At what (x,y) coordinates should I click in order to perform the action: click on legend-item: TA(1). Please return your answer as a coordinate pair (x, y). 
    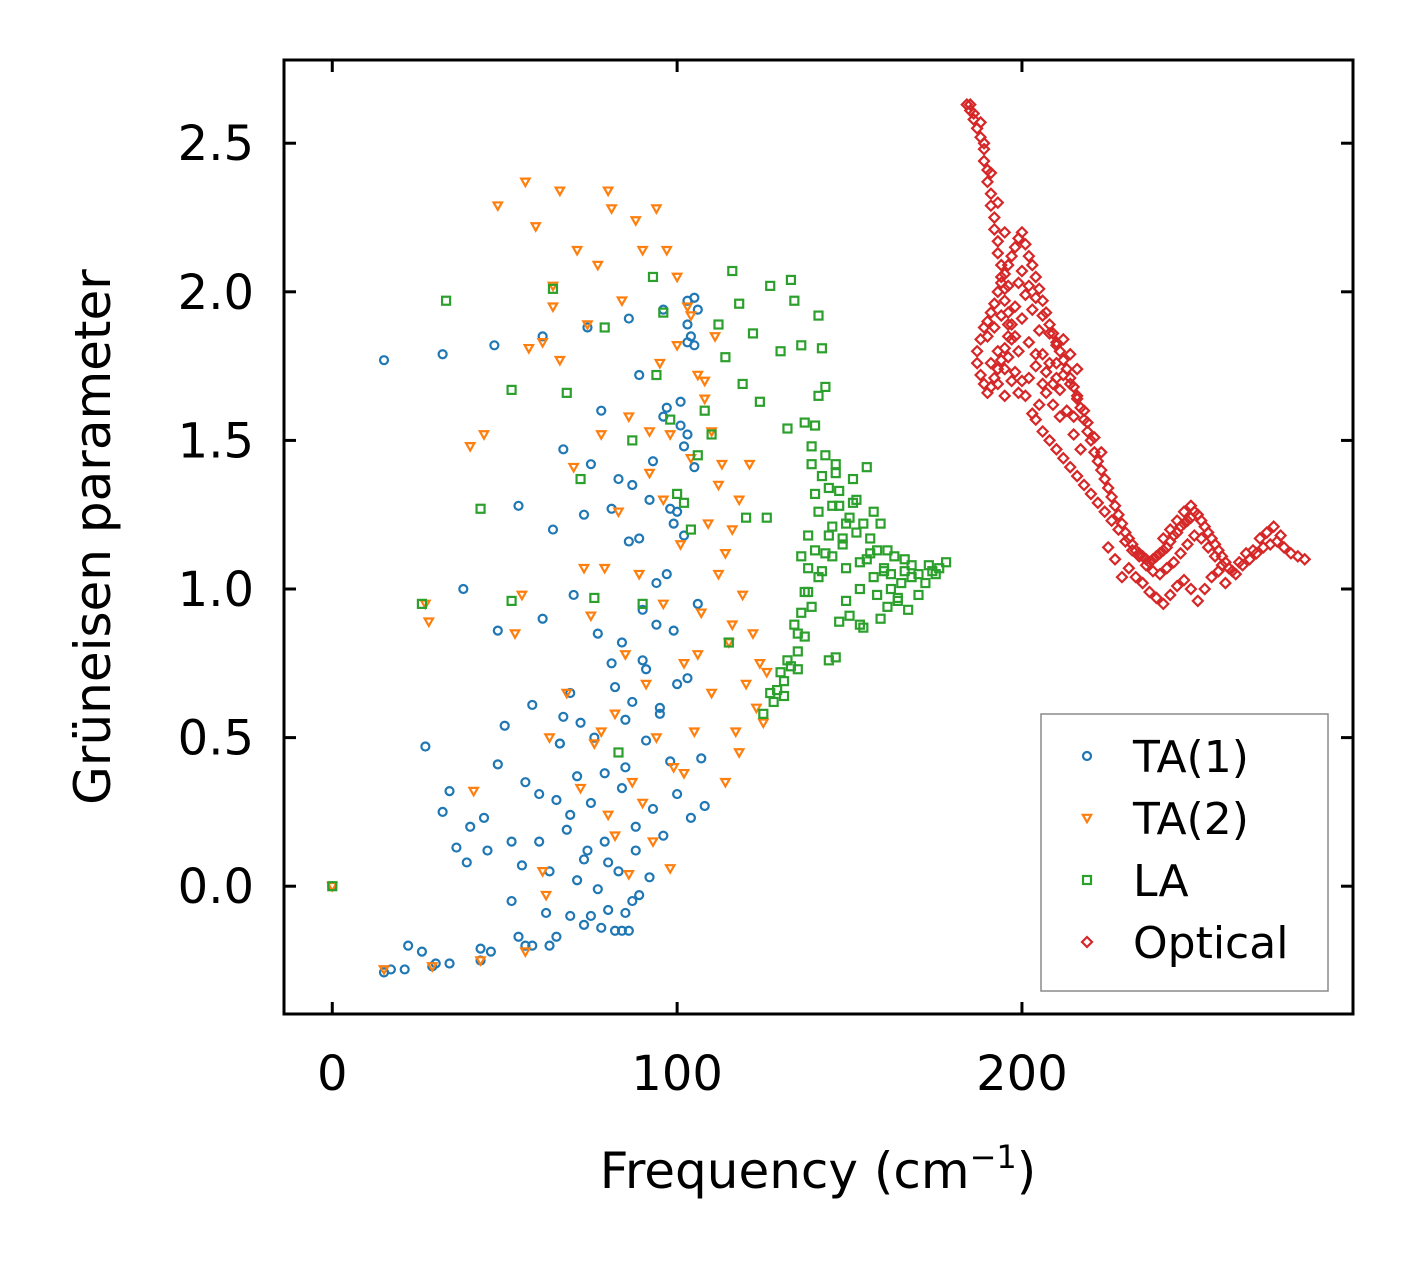
    Looking at the image, I should click on (1165, 757).